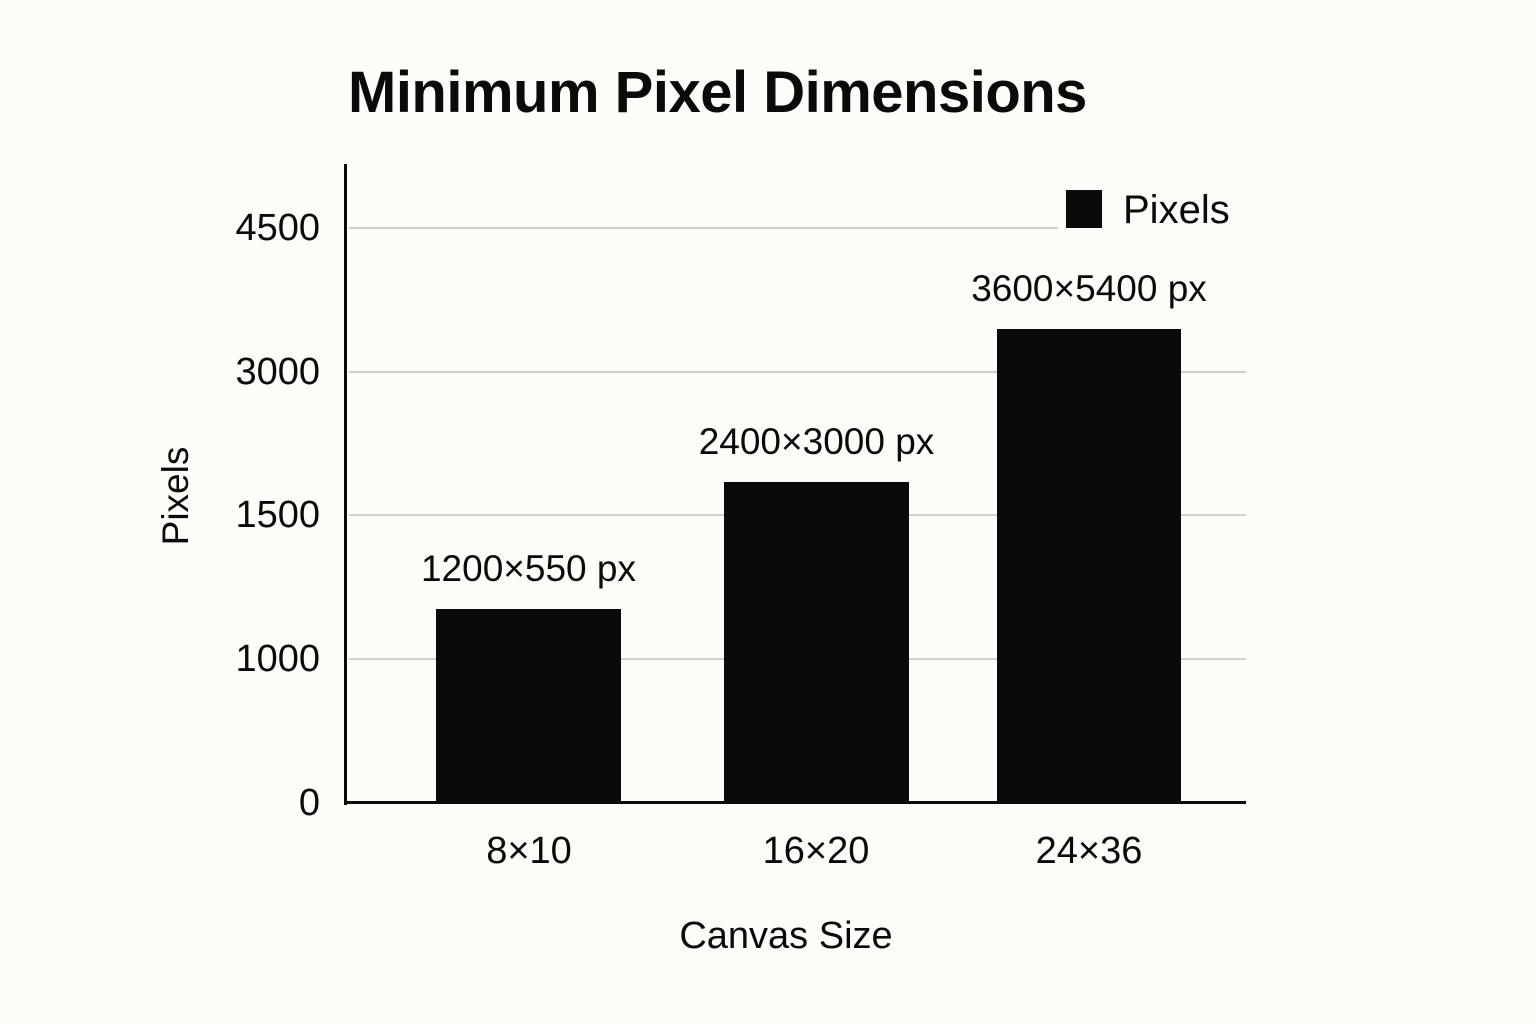  I want to click on chart-title: Minimum Pixel Dimensions, so click(717, 92).